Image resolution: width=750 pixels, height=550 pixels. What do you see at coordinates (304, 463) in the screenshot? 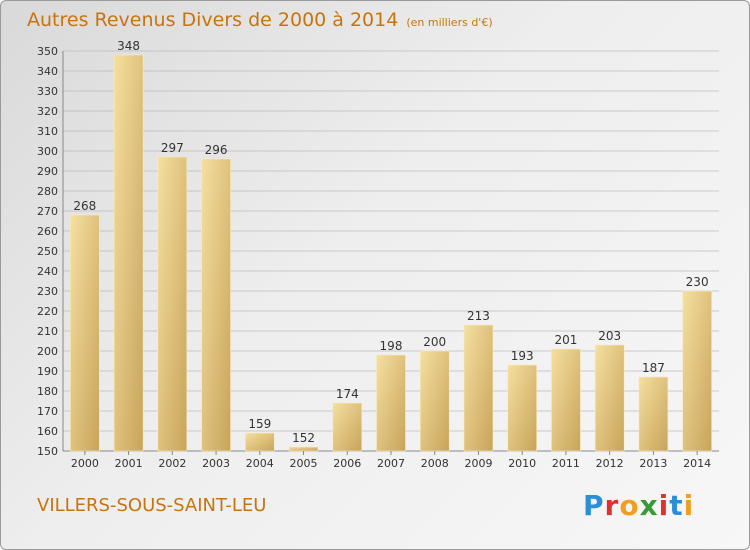
I see `x-tick-label: 2005` at bounding box center [304, 463].